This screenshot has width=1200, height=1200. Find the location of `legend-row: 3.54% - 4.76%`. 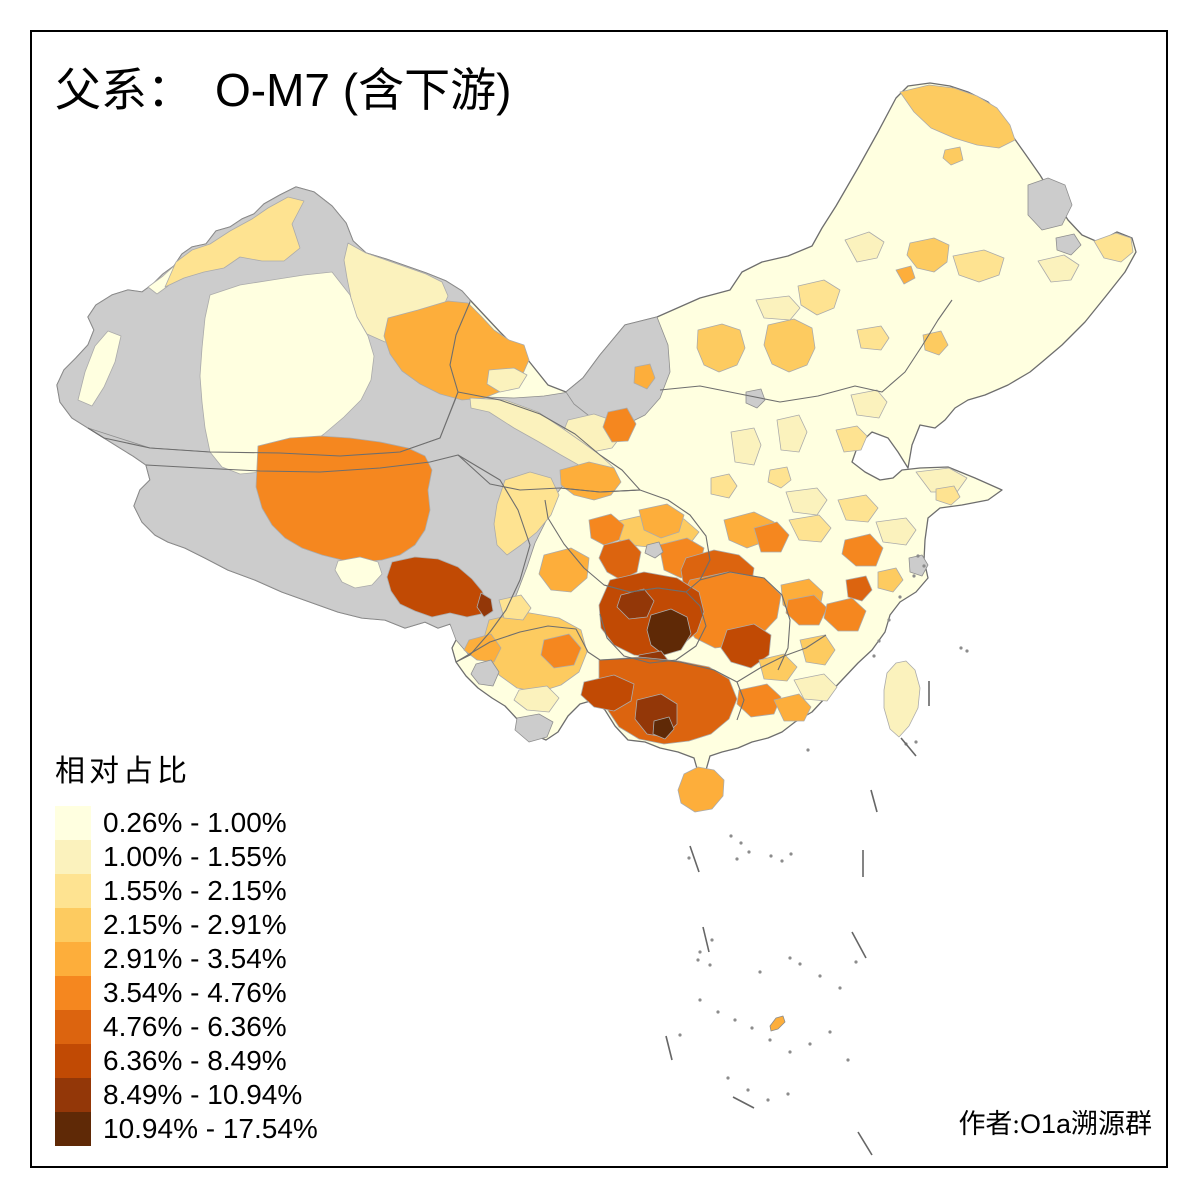

legend-row: 3.54% - 4.76% is located at coordinates (186, 993).